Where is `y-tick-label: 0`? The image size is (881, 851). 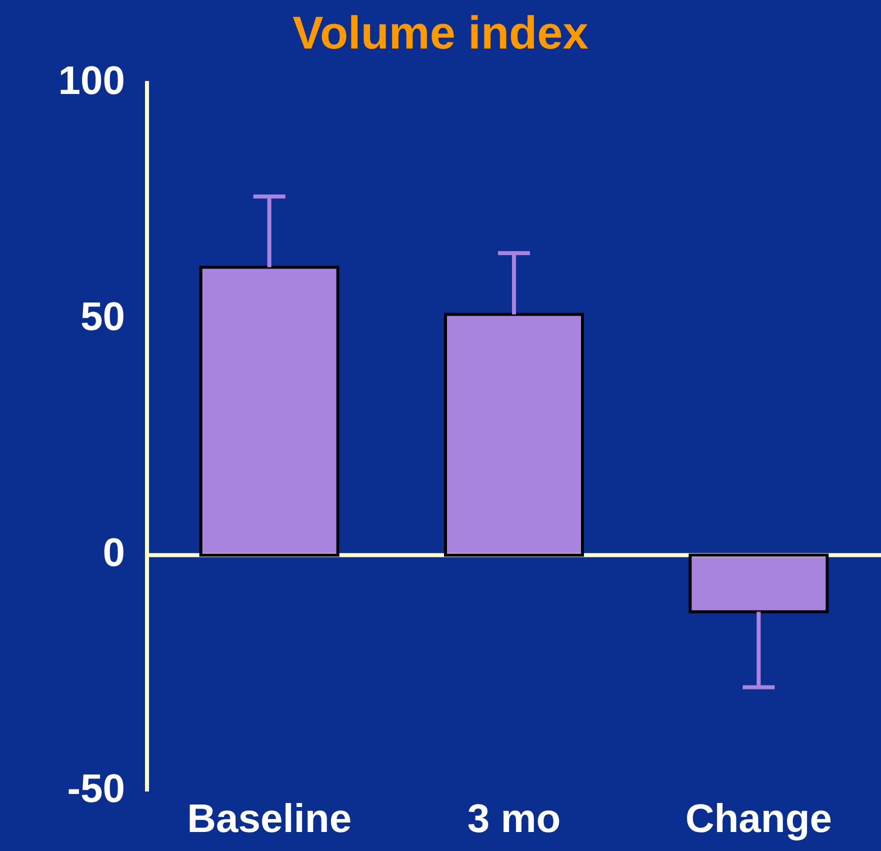
y-tick-label: 0 is located at coordinates (113, 553).